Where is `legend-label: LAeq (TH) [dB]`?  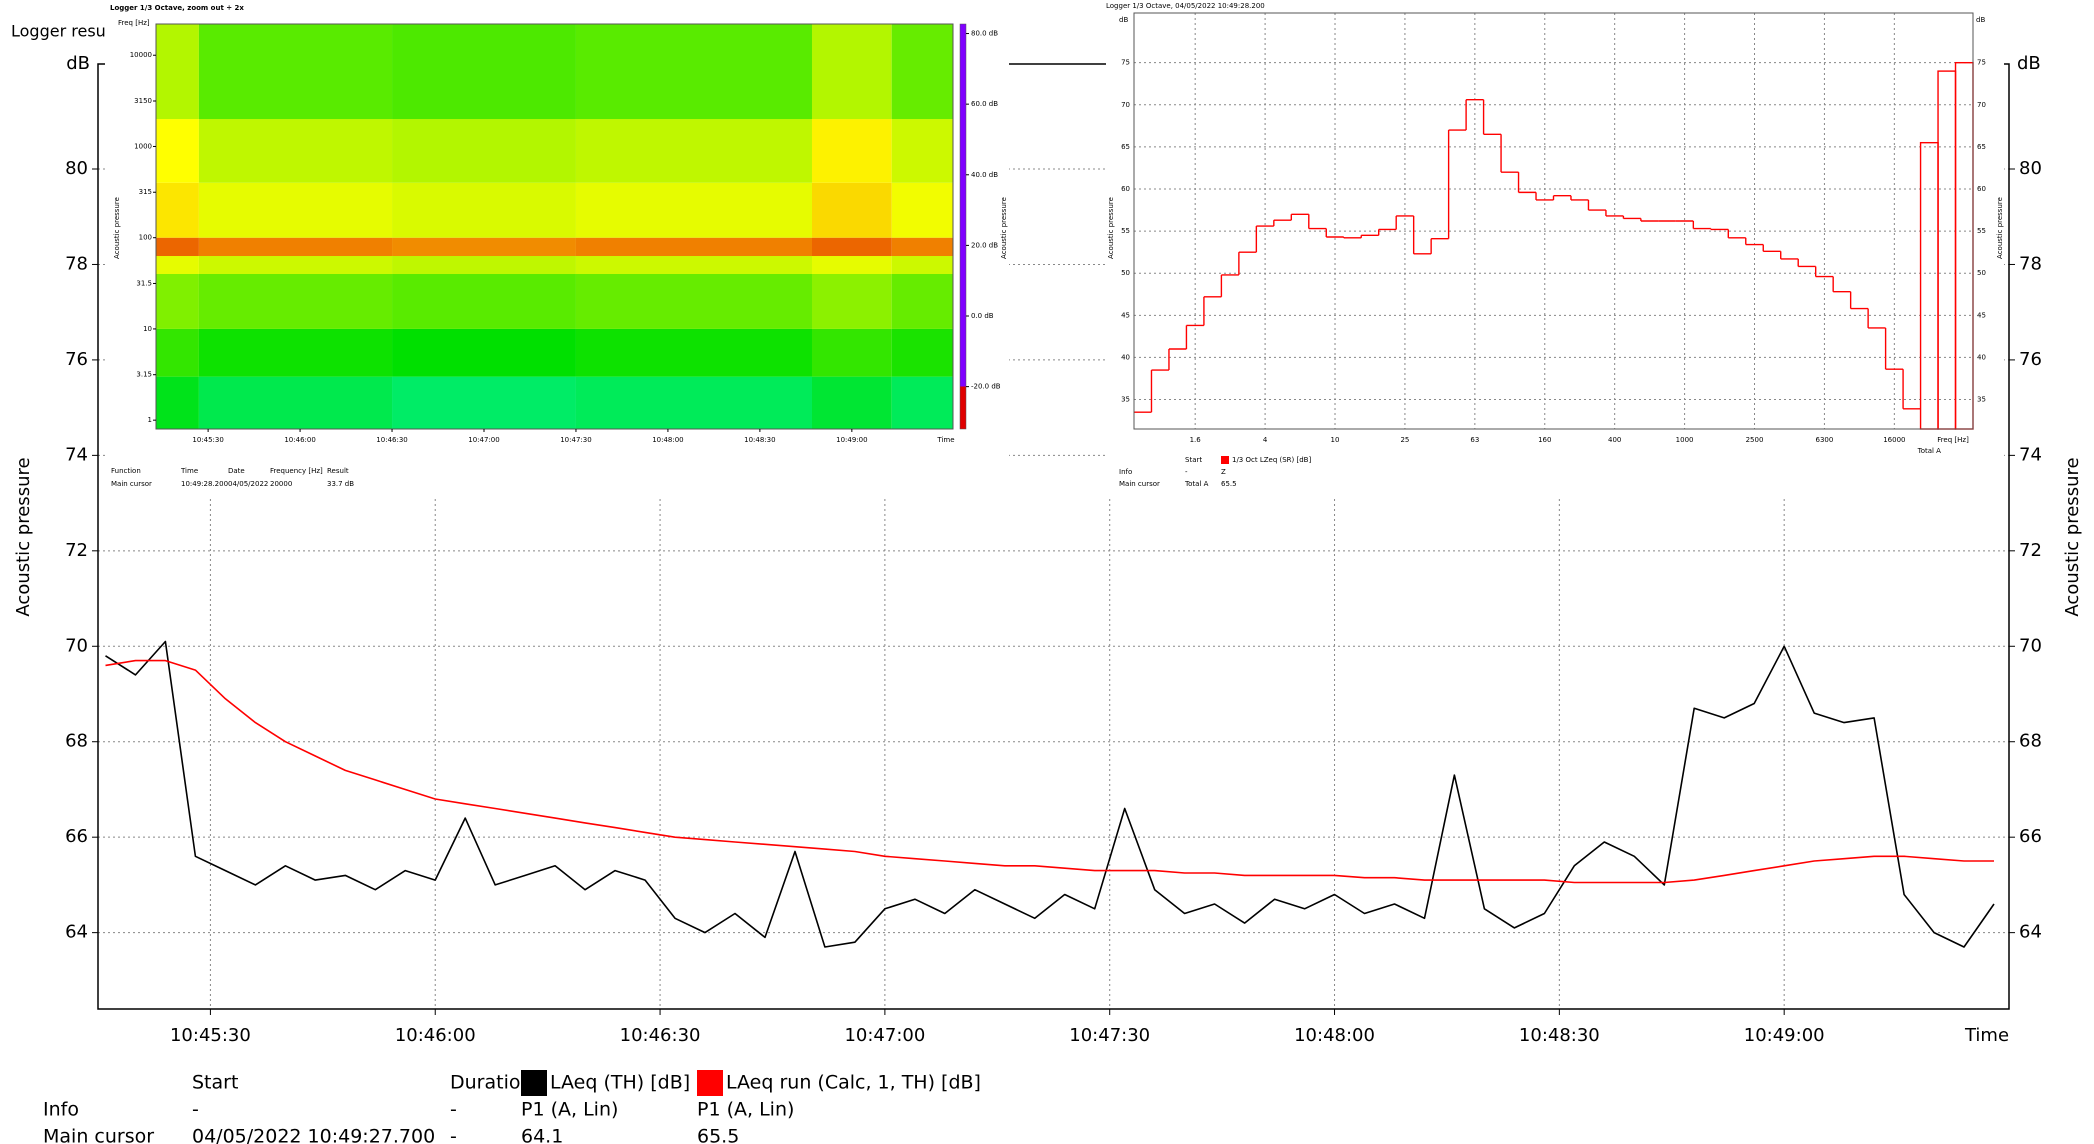
legend-label: LAeq (TH) [dB] is located at coordinates (620, 1083).